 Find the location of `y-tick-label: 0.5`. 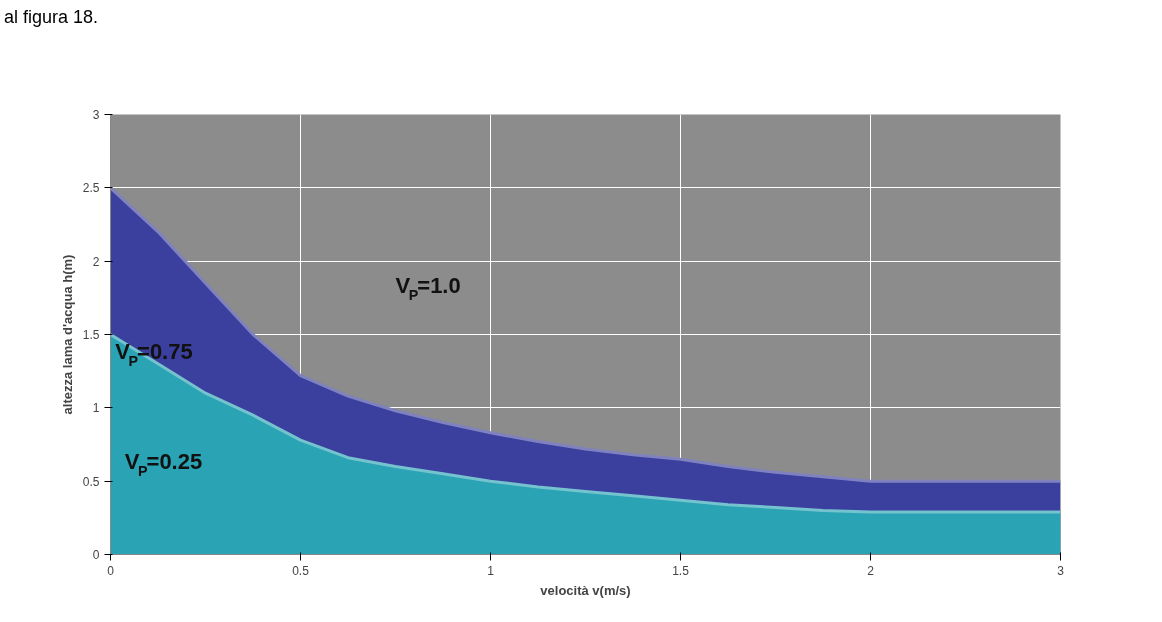

y-tick-label: 0.5 is located at coordinates (91, 481).